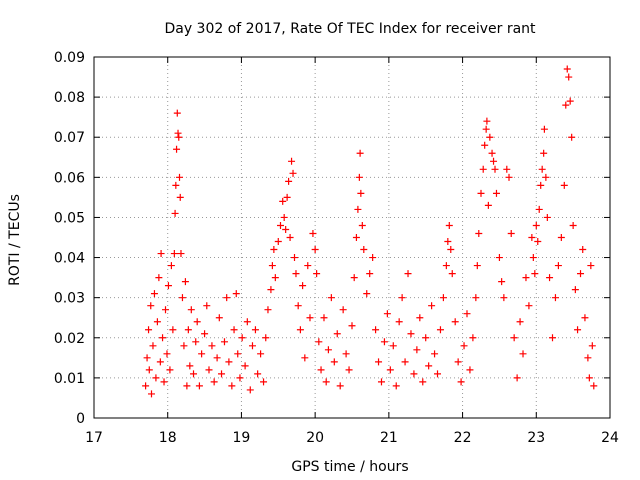 The width and height of the screenshot is (640, 480). What do you see at coordinates (168, 438) in the screenshot?
I see `x-tick-label: 18` at bounding box center [168, 438].